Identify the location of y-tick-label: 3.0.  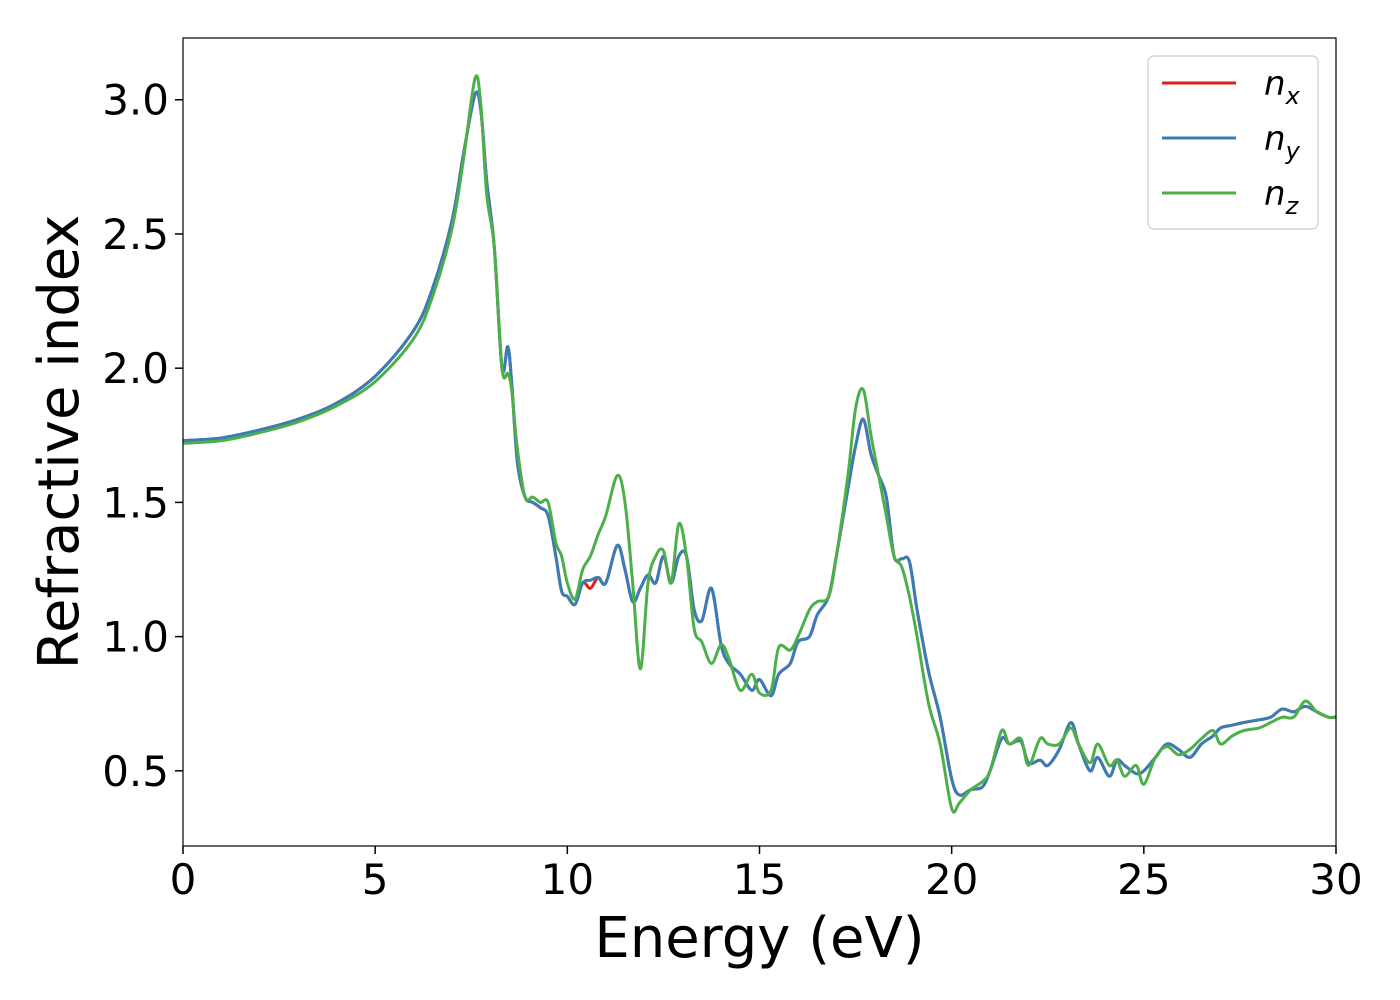
(135, 100).